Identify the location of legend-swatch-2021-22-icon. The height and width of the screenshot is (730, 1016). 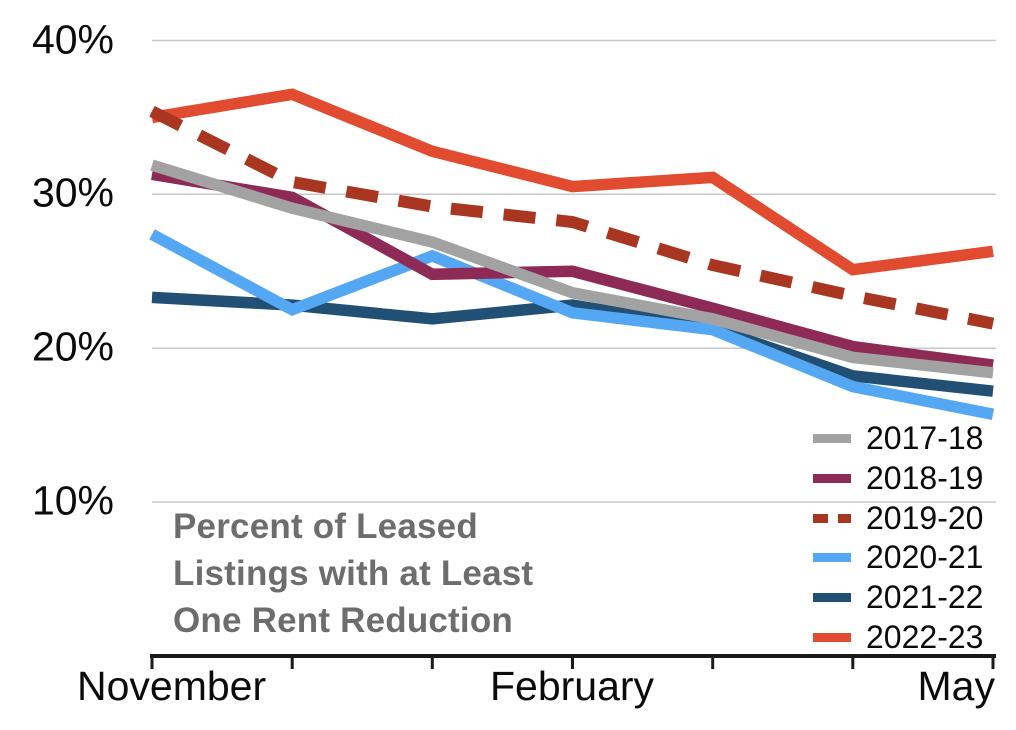
(832, 598).